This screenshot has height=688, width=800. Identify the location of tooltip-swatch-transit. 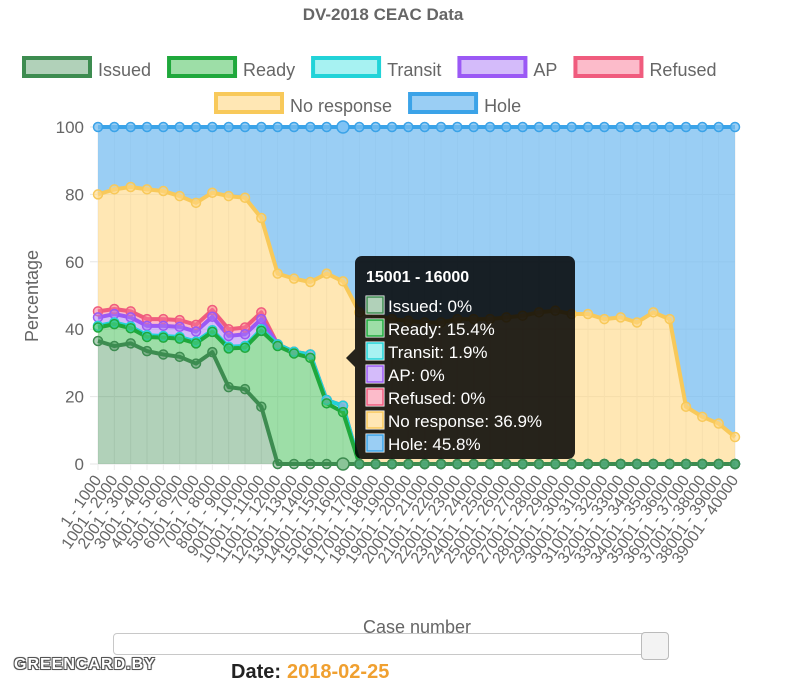
(375, 351).